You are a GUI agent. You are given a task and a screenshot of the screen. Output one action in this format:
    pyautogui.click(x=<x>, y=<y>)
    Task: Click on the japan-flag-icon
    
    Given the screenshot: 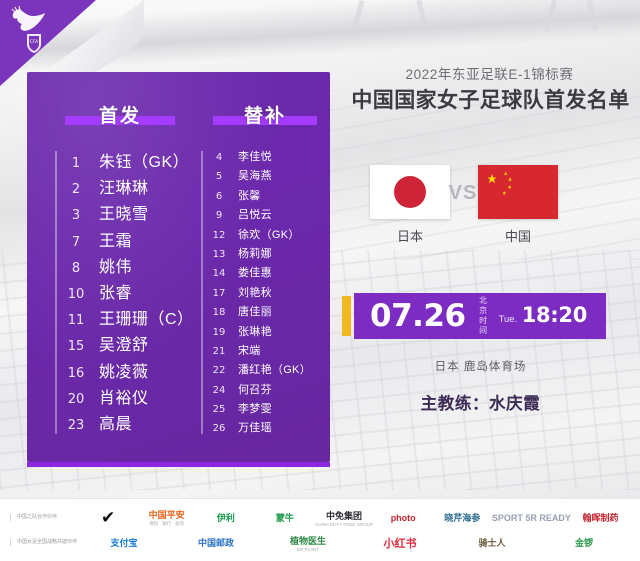 What is the action you would take?
    pyautogui.click(x=410, y=192)
    